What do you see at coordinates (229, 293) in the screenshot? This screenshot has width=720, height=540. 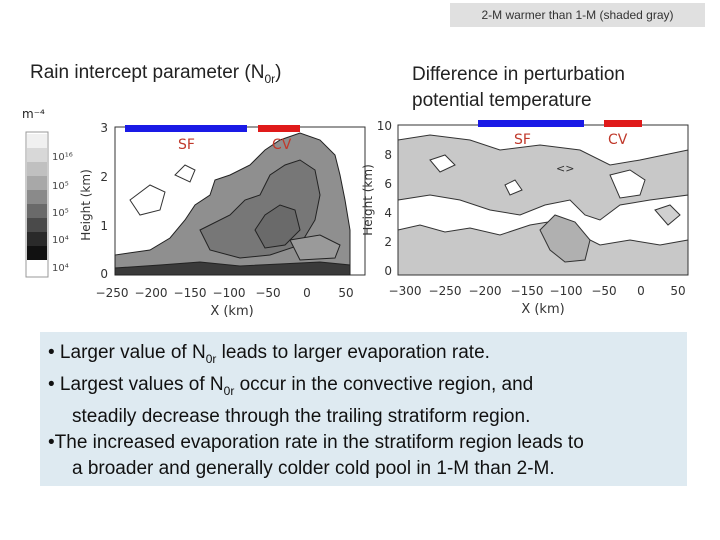 I see `left-xtick: −100` at bounding box center [229, 293].